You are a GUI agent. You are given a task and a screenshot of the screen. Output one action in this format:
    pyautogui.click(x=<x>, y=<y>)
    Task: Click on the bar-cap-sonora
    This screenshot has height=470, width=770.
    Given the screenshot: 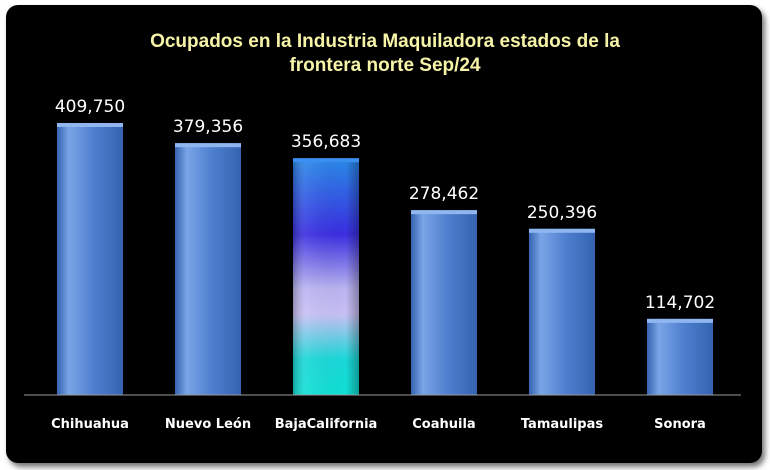 What is the action you would take?
    pyautogui.click(x=680, y=320)
    